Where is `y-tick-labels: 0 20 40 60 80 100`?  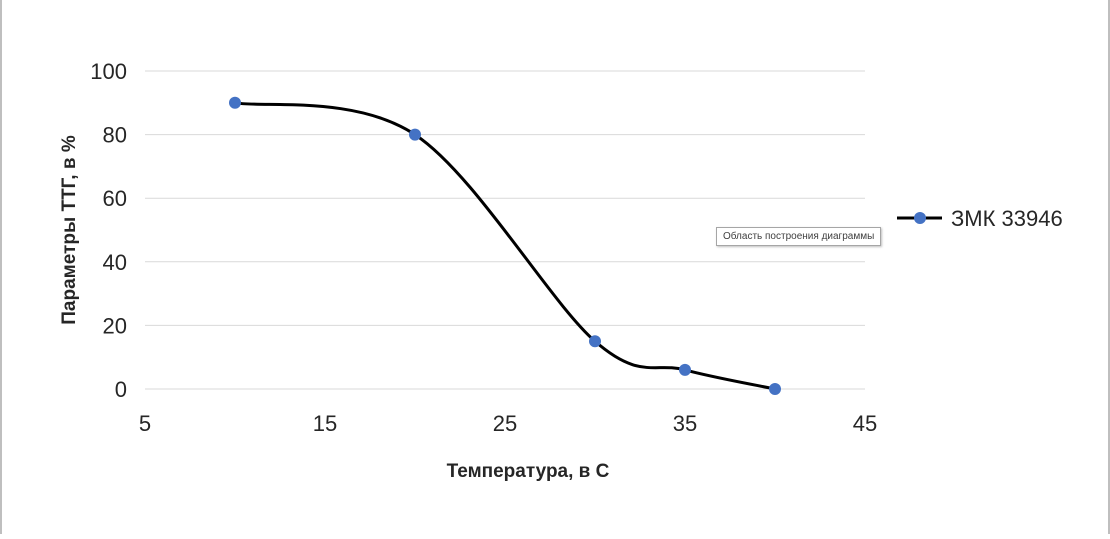
y-tick-labels: 0 20 40 60 80 100 is located at coordinates (108, 230).